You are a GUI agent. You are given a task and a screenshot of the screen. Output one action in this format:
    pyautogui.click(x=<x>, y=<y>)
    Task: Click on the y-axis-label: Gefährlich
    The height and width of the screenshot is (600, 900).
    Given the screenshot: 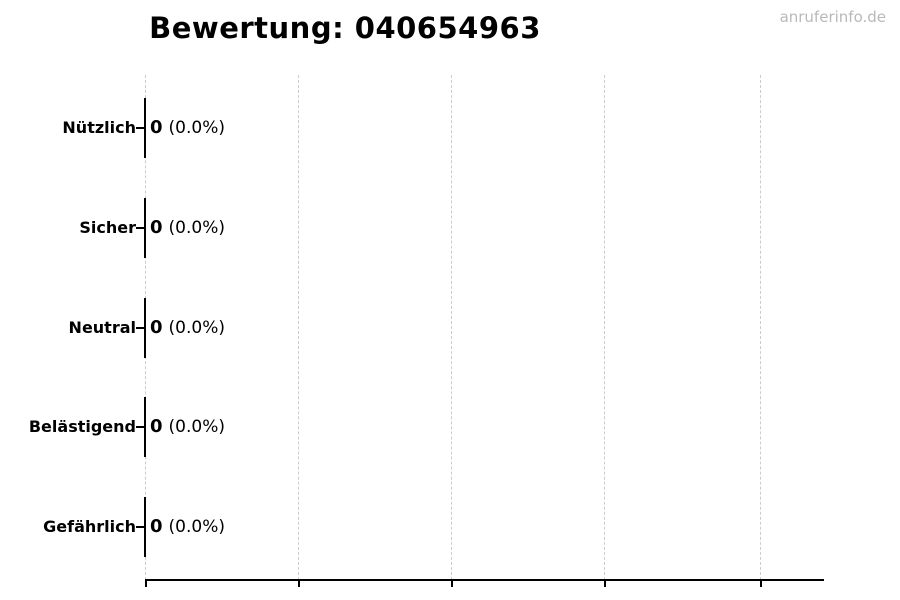 What is the action you would take?
    pyautogui.click(x=89, y=526)
    